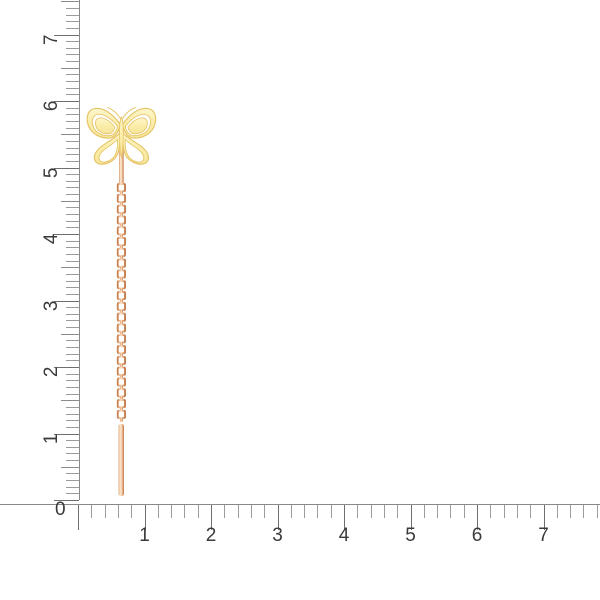 This screenshot has height=600, width=600. Describe the element at coordinates (60, 509) in the screenshot. I see `ruler-origin-label: 0` at that location.